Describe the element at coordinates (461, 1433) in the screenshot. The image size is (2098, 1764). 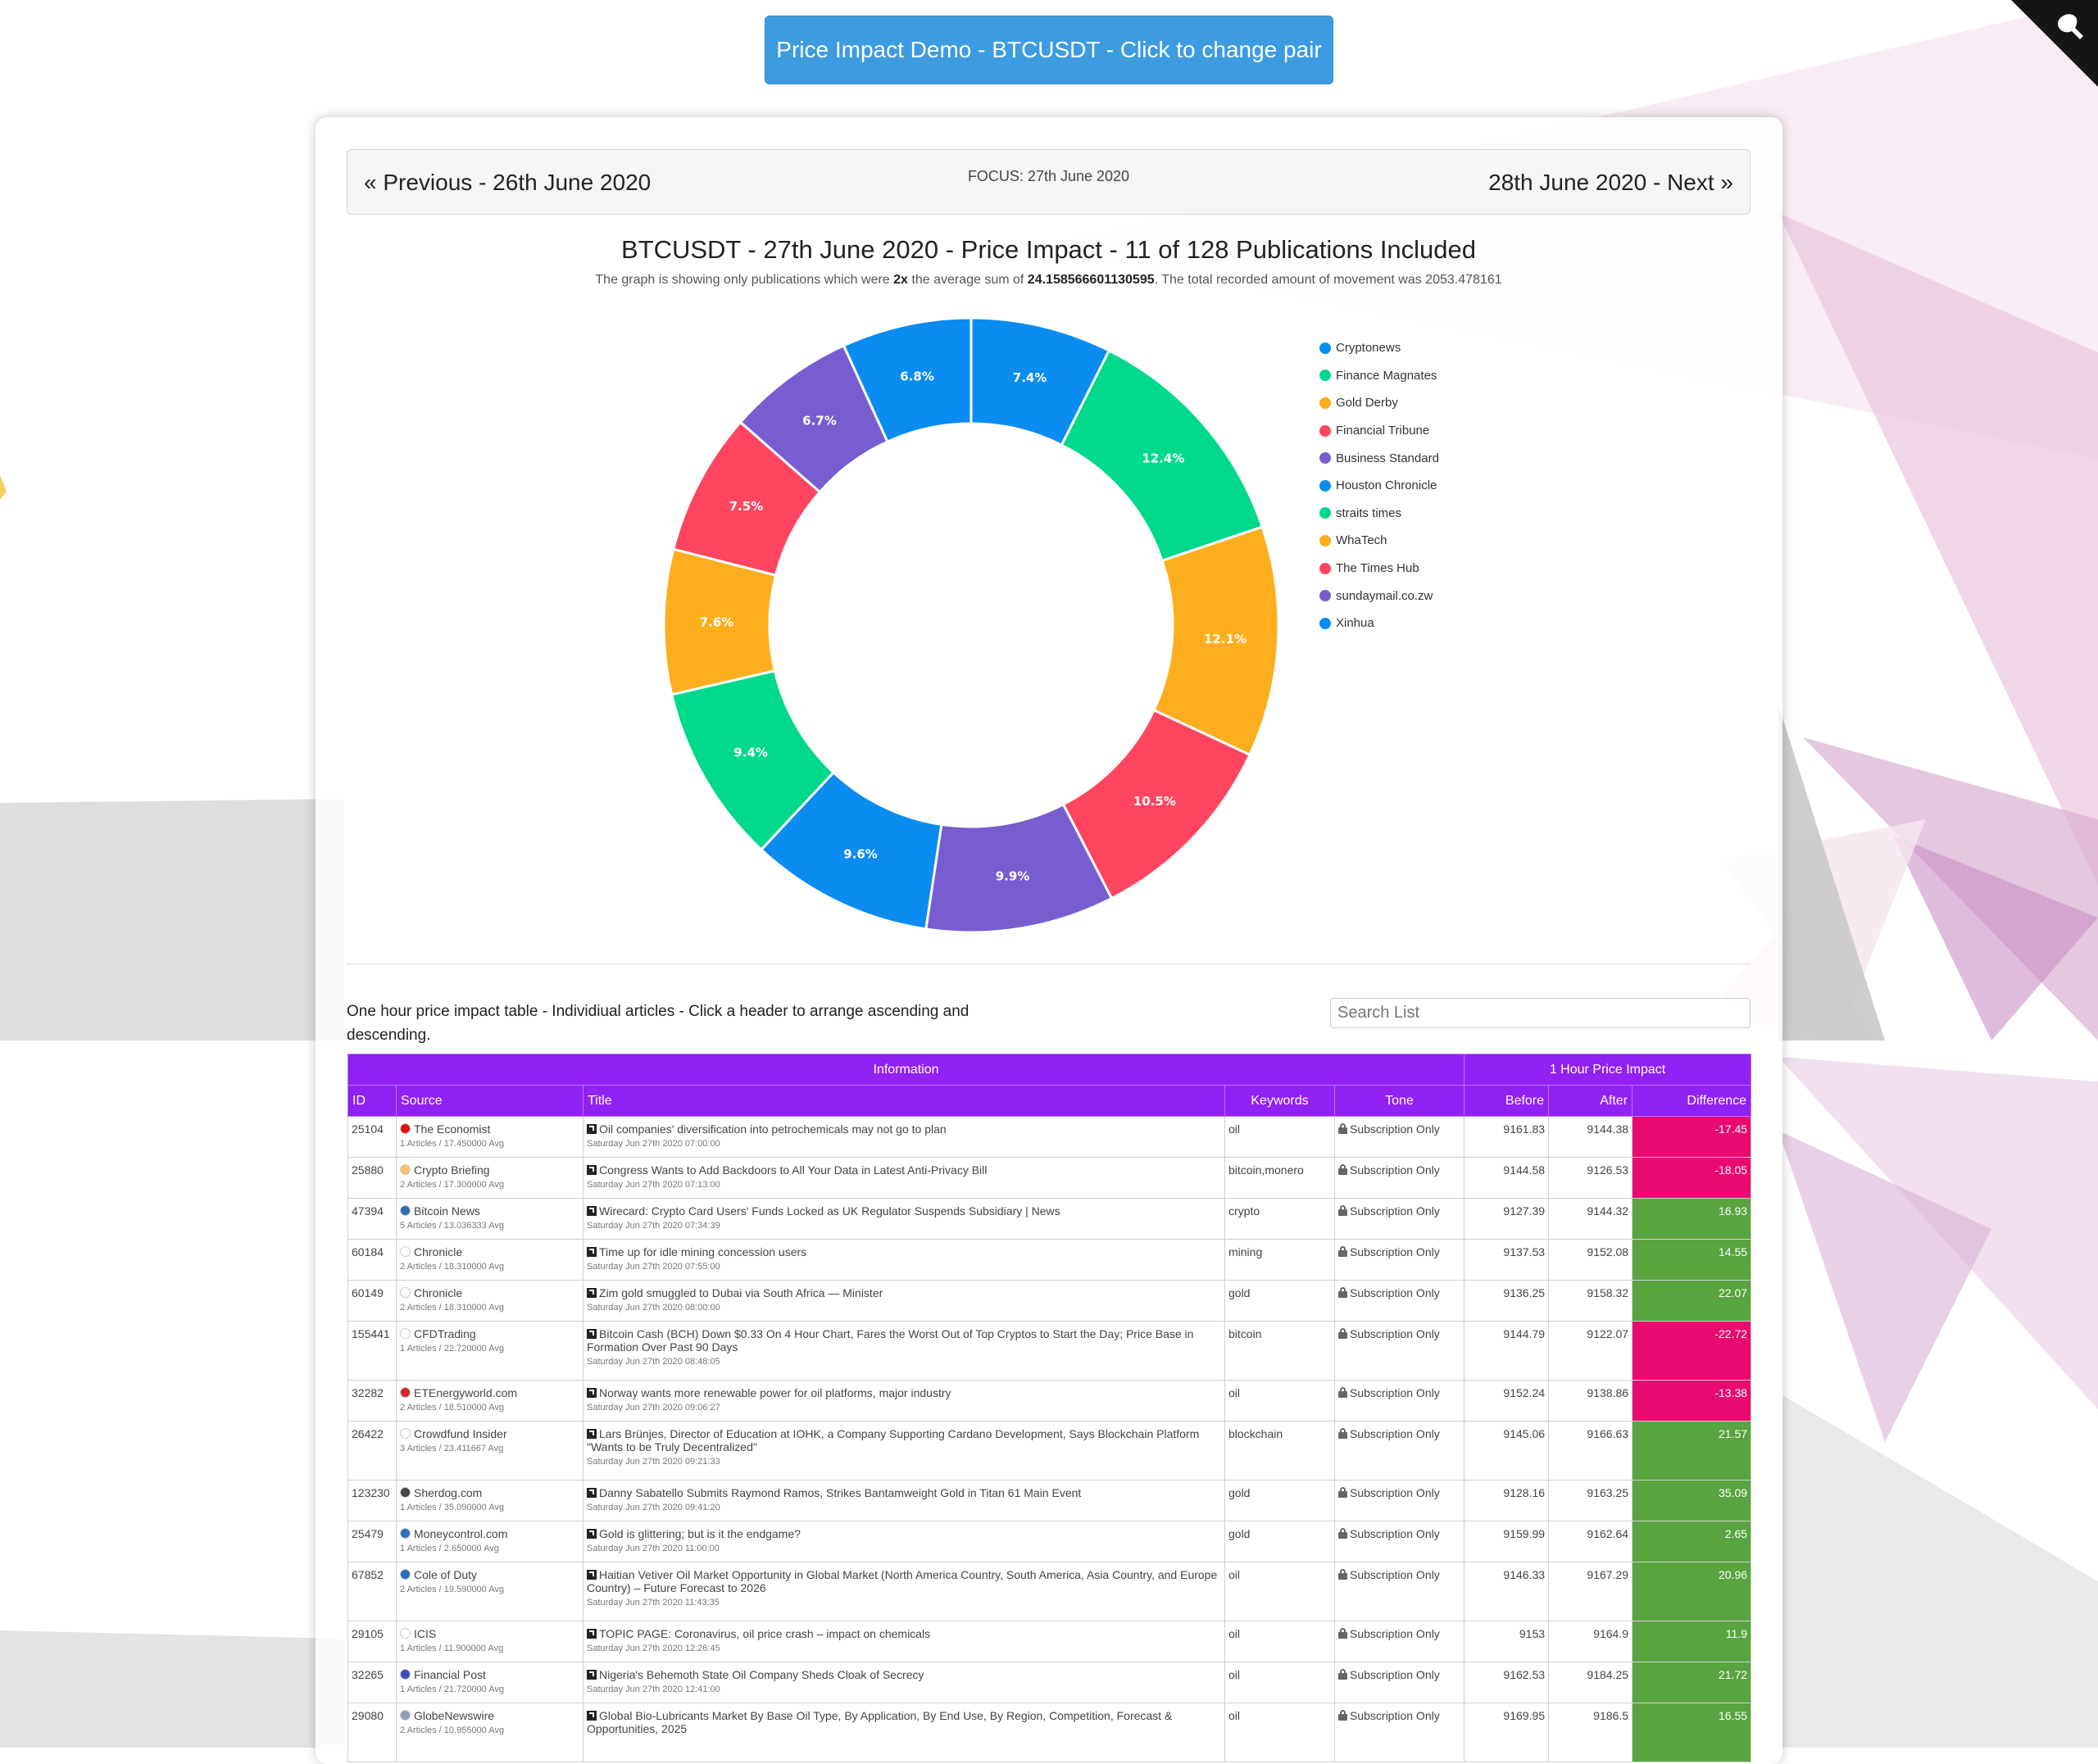
I see `source-name: Crowdfund Insider` at that location.